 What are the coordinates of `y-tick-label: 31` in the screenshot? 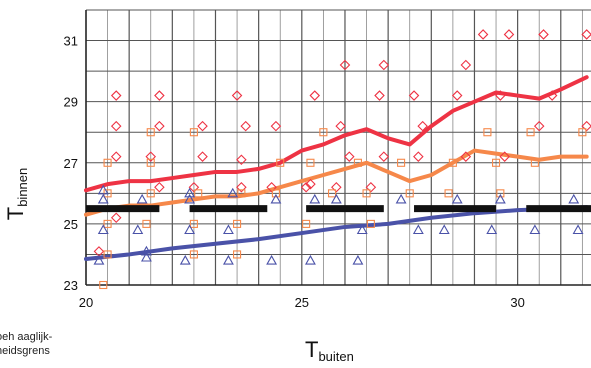 It's located at (71, 41).